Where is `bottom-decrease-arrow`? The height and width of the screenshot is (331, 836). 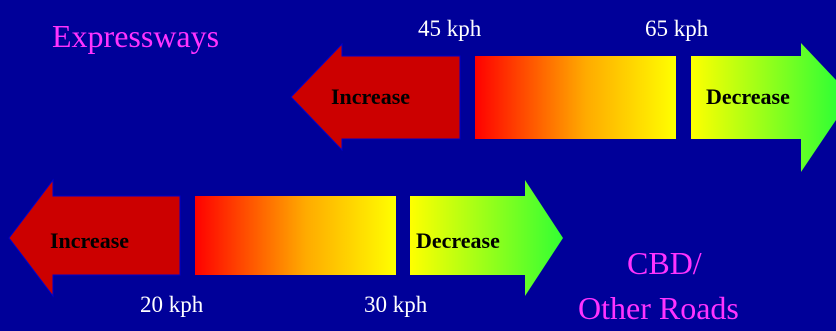 bottom-decrease-arrow is located at coordinates (486, 238).